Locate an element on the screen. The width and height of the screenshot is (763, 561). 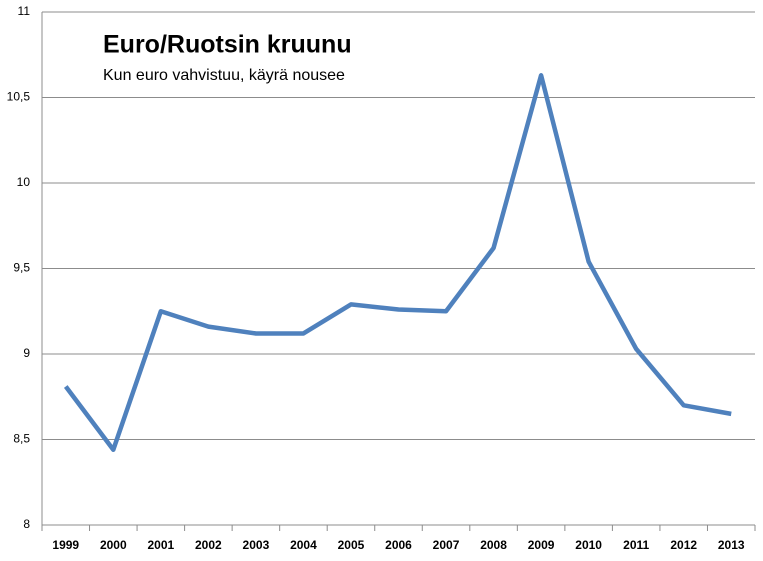
x-tick-label: 2007 is located at coordinates (446, 545).